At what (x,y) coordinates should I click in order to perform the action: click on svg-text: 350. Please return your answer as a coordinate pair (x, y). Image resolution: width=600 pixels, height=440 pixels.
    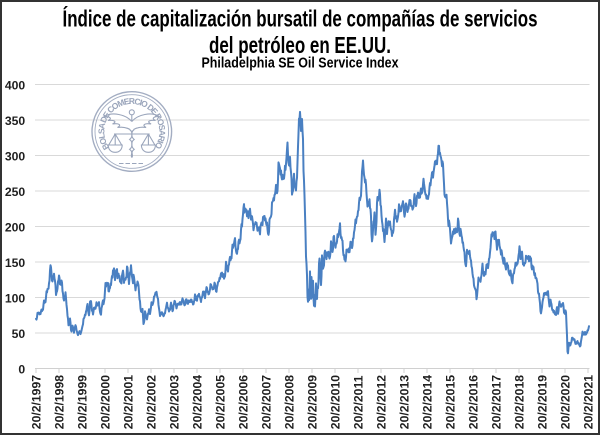
    Looking at the image, I should click on (15, 121).